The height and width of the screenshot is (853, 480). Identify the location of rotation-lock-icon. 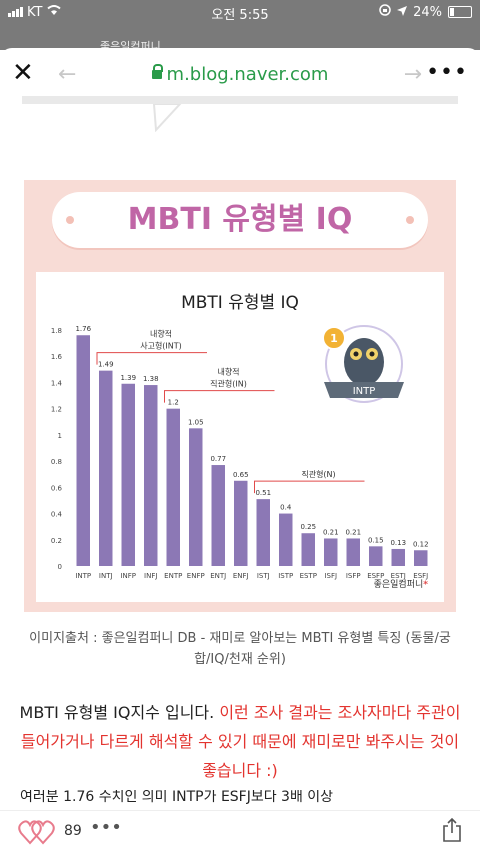
(385, 12).